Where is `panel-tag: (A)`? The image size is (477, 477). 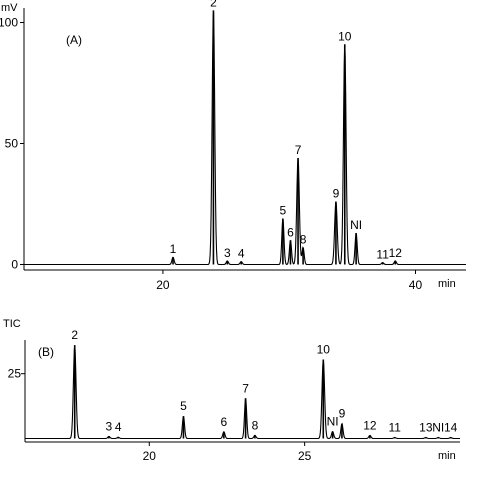
panel-tag: (A) is located at coordinates (74, 40).